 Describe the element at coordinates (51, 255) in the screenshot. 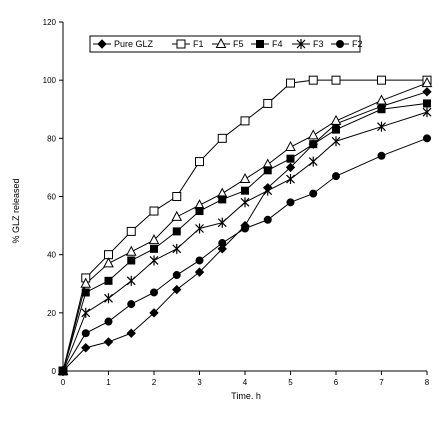

I see `y-tick-label: 40` at that location.